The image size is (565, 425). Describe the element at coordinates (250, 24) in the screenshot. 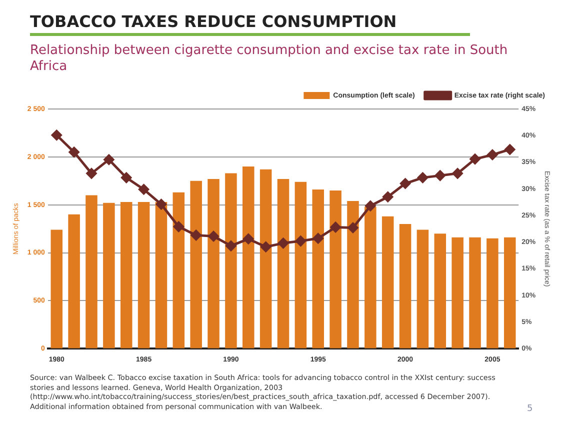

I see `chart-title: TOBACCO TAXES REDUCE CONSUMPTION` at that location.